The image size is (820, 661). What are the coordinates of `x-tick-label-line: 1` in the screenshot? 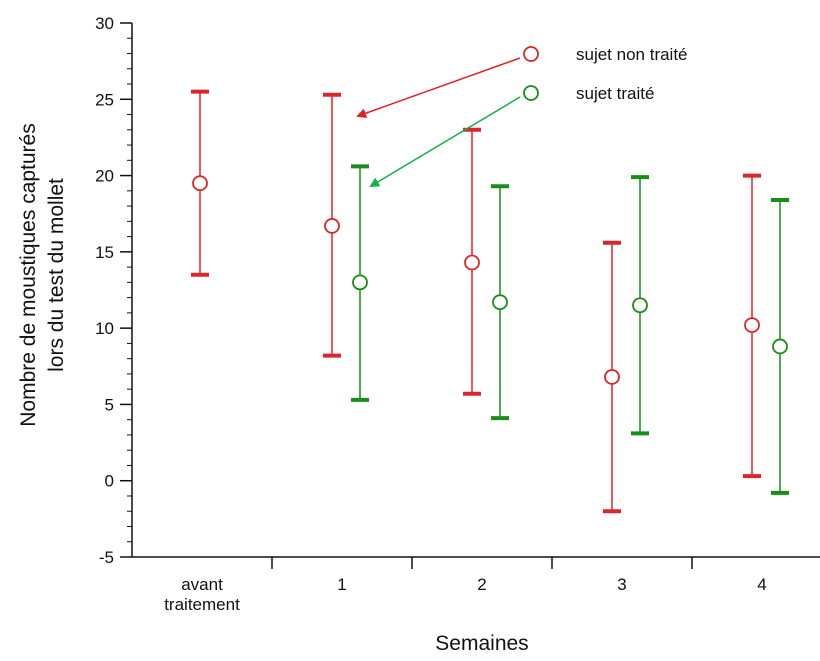 It's located at (341, 584).